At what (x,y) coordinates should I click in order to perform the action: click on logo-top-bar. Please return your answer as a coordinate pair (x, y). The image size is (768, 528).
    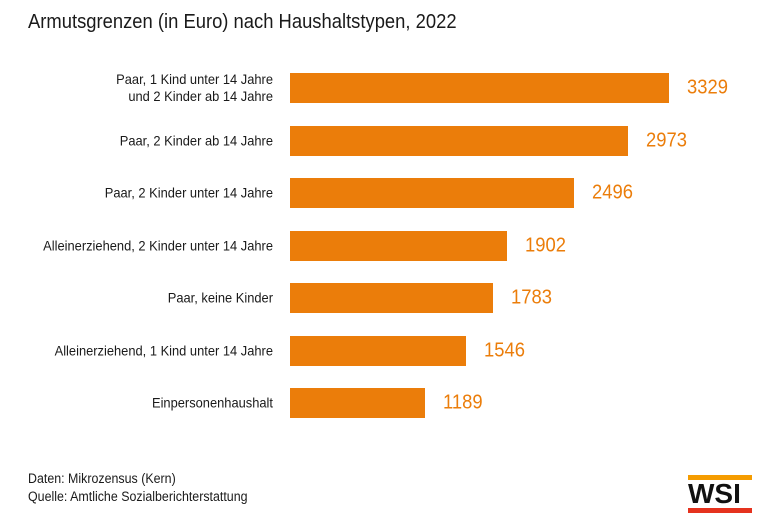
    Looking at the image, I should click on (720, 477).